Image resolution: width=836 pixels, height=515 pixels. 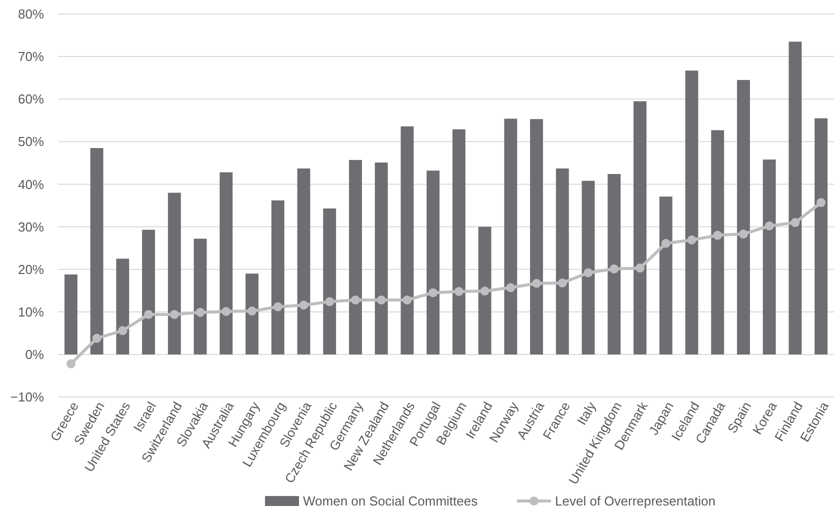 What do you see at coordinates (635, 501) in the screenshot?
I see `legend-label: Level of Overrepresentation` at bounding box center [635, 501].